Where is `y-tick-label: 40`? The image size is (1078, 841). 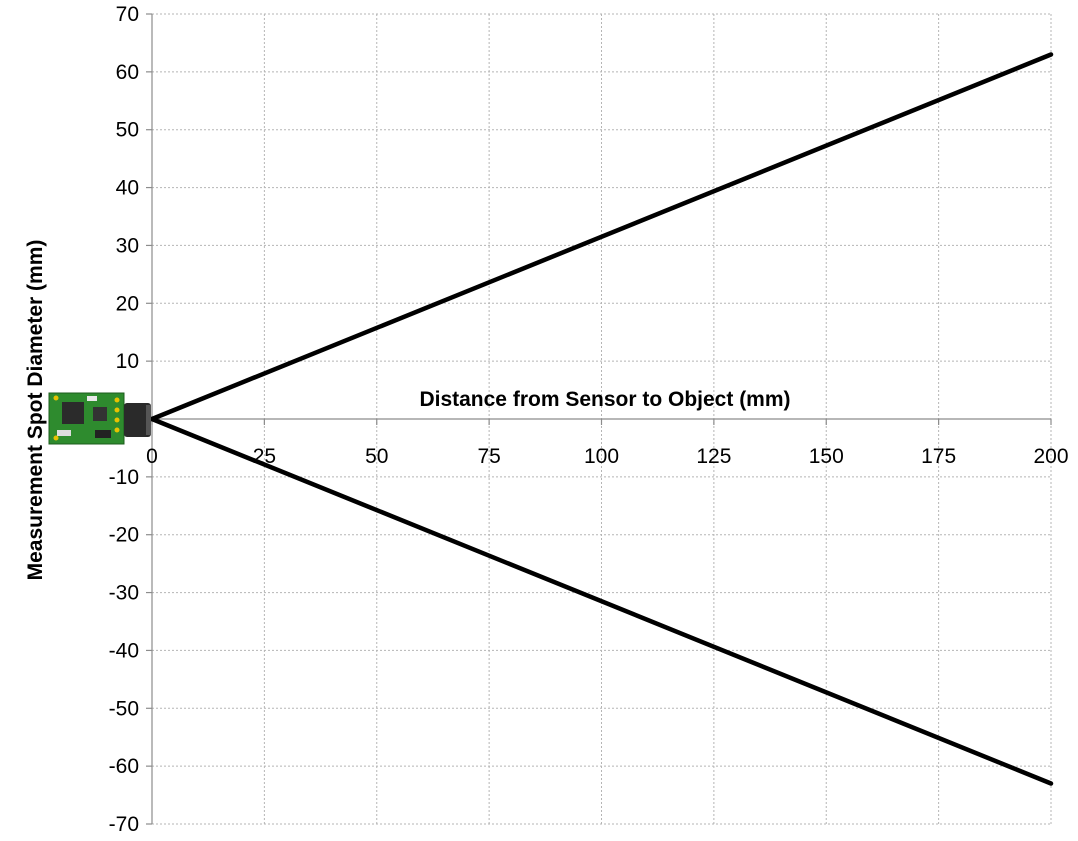 y-tick-label: 40 is located at coordinates (127, 188).